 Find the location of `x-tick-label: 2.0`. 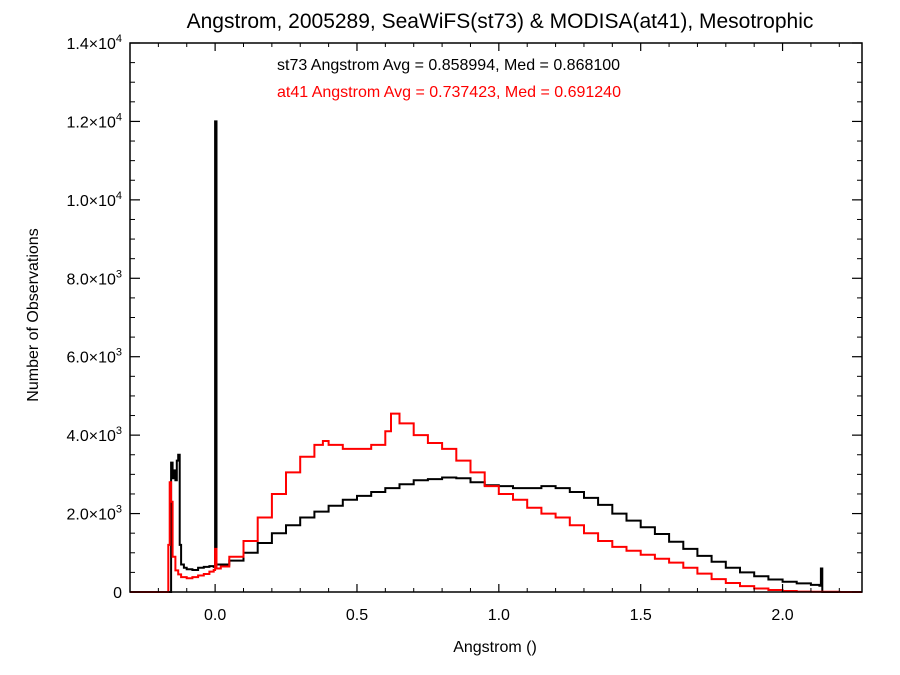

x-tick-label: 2.0 is located at coordinates (782, 615).